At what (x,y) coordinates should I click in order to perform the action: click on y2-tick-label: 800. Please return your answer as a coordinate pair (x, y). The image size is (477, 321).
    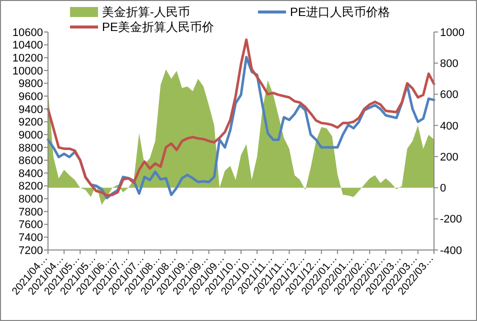
    Looking at the image, I should click on (449, 64).